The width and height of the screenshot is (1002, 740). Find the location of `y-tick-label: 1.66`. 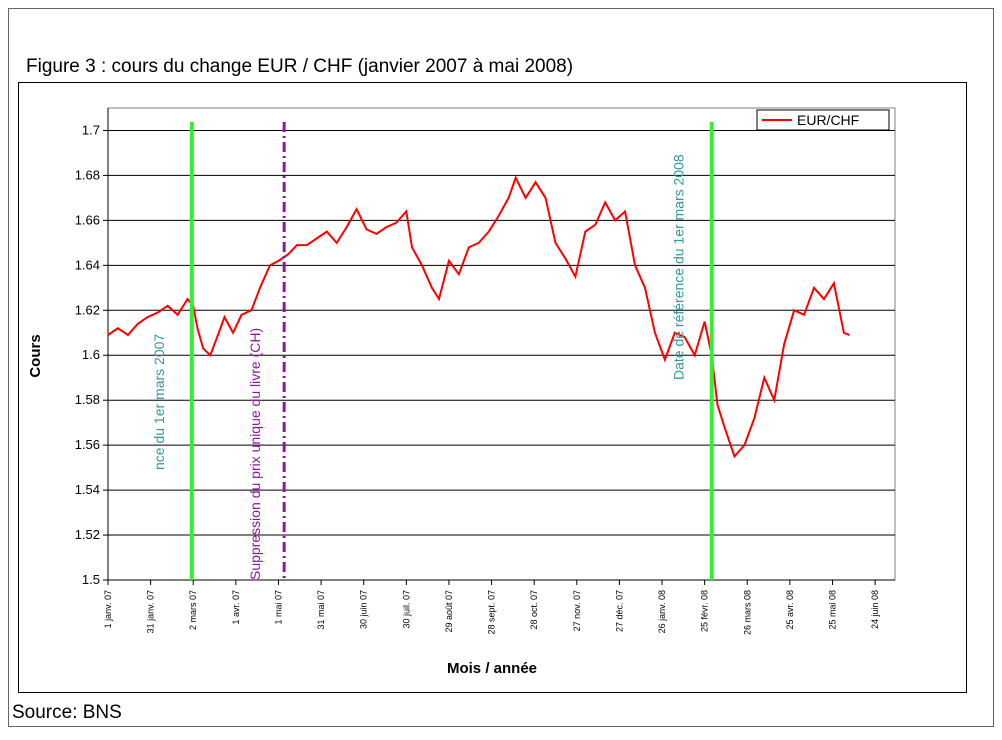

y-tick-label: 1.66 is located at coordinates (87, 219).